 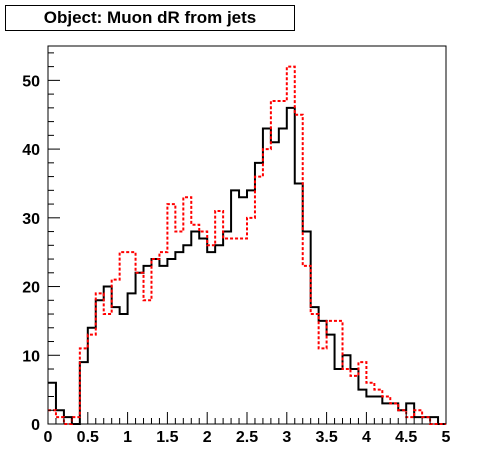 I want to click on y-tick-label: 10, so click(x=31, y=356).